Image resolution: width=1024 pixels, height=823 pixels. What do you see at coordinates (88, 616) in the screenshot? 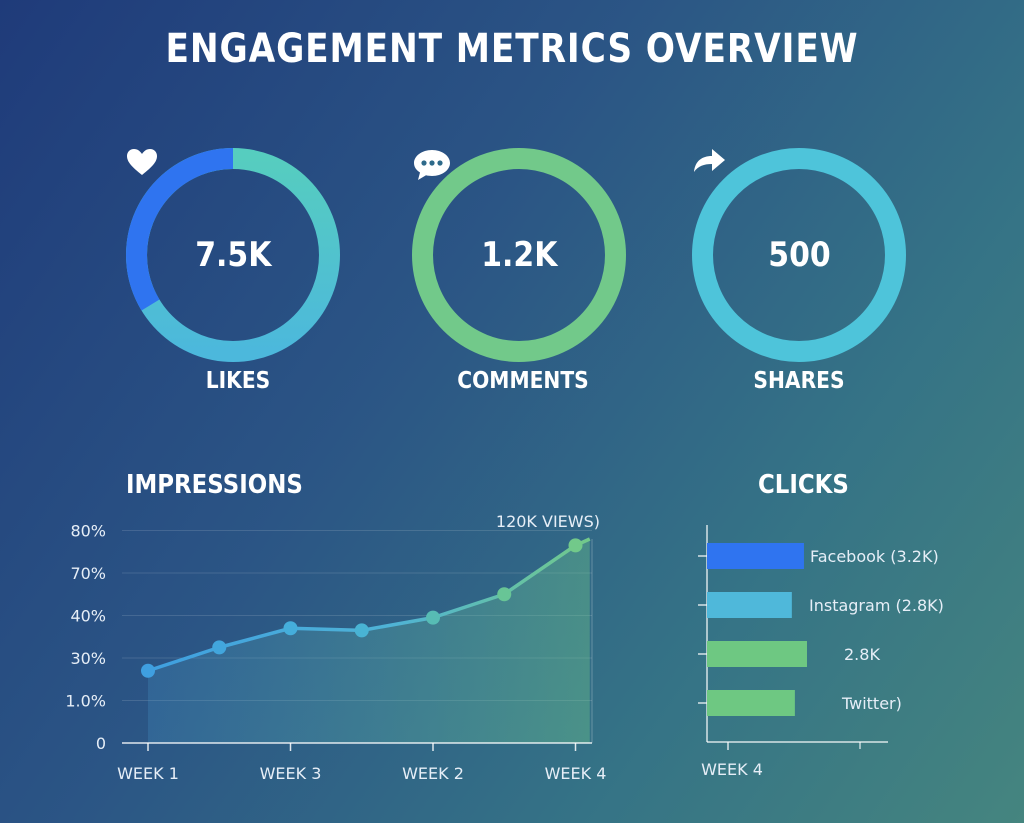
I see `y-tick-label: 40%` at bounding box center [88, 616].